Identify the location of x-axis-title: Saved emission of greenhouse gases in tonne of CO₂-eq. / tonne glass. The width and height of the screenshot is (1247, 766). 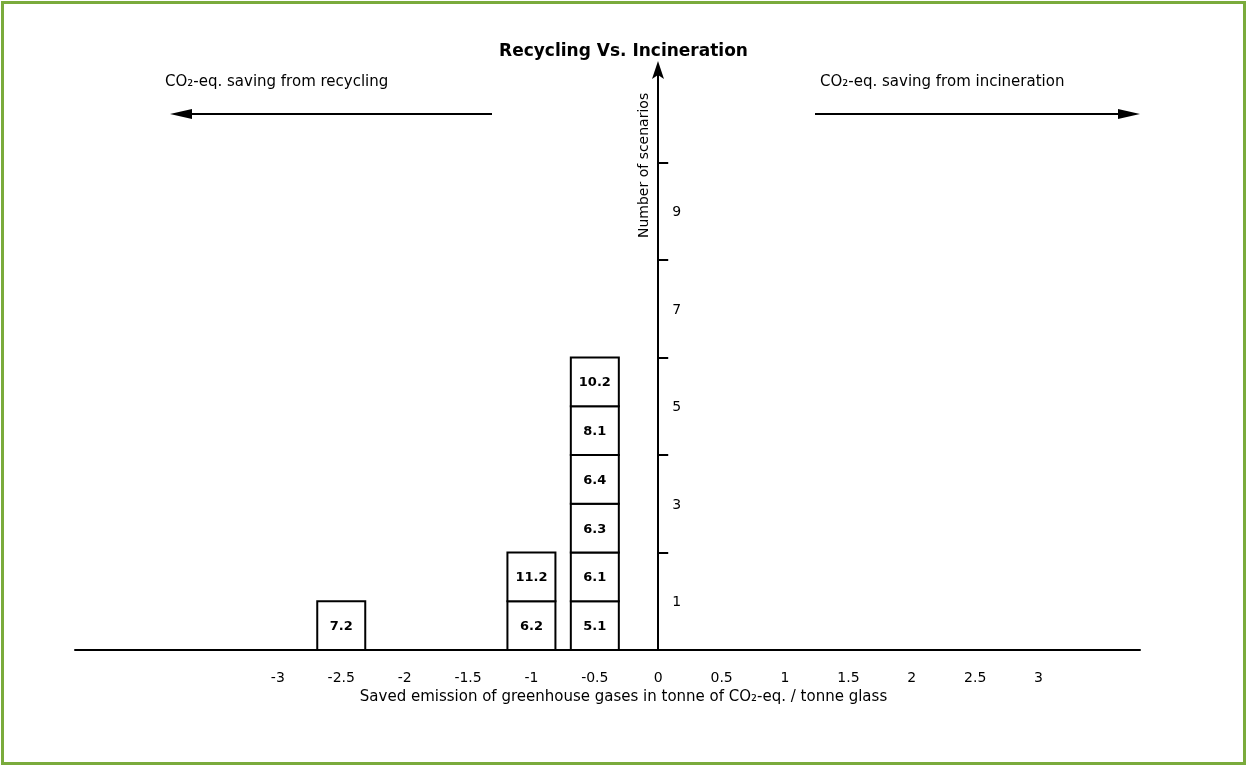
(623, 695).